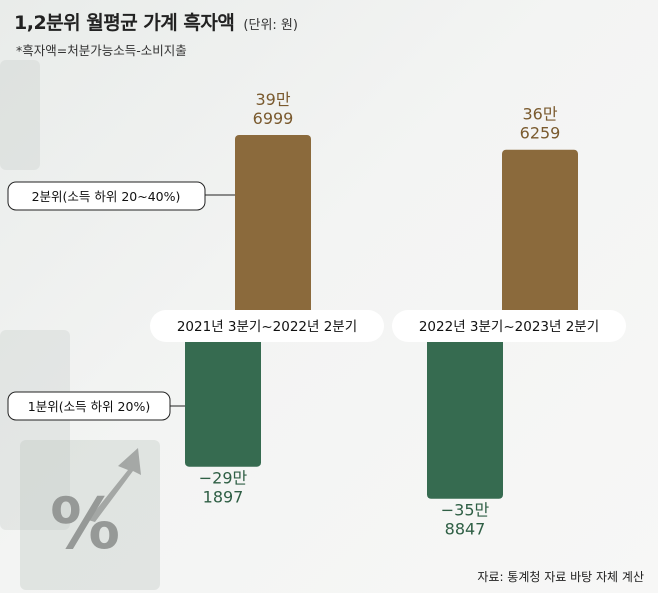  I want to click on percent-arrow-icon: %, so click(95, 506).